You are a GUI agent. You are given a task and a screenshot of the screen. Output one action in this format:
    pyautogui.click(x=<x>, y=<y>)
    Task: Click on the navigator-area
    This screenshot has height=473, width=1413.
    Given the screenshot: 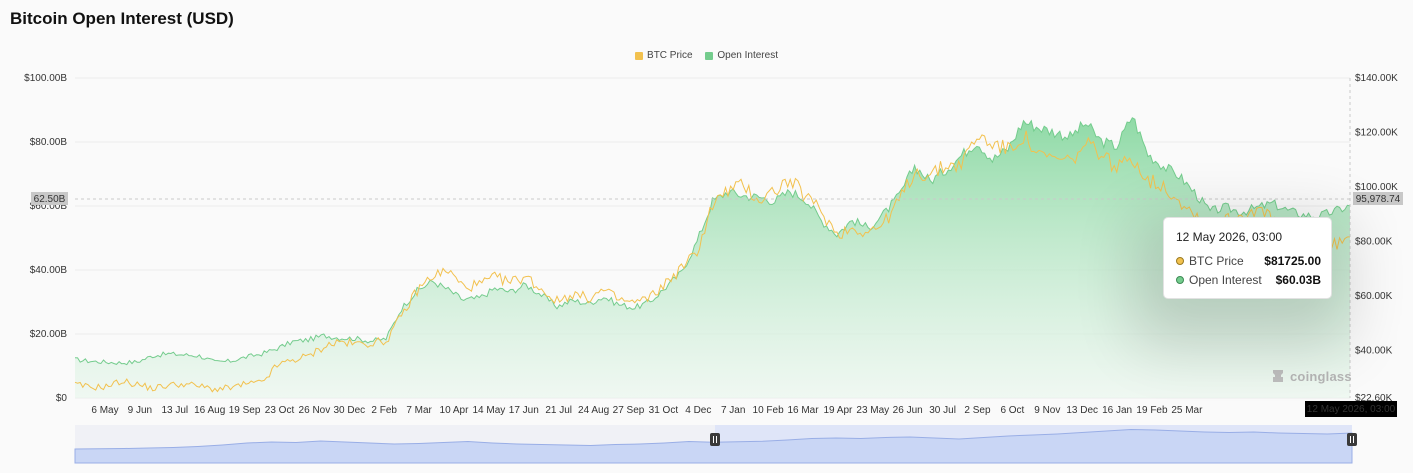 What is the action you would take?
    pyautogui.click(x=713, y=446)
    